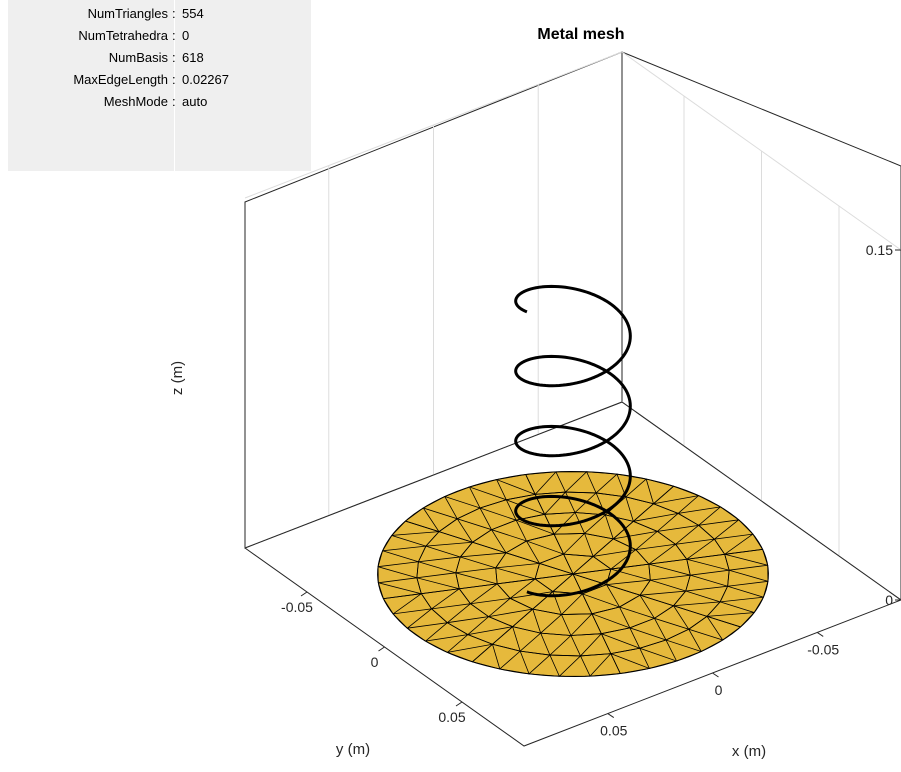  Describe the element at coordinates (205, 79) in the screenshot. I see `info-value: 0.02267` at that location.